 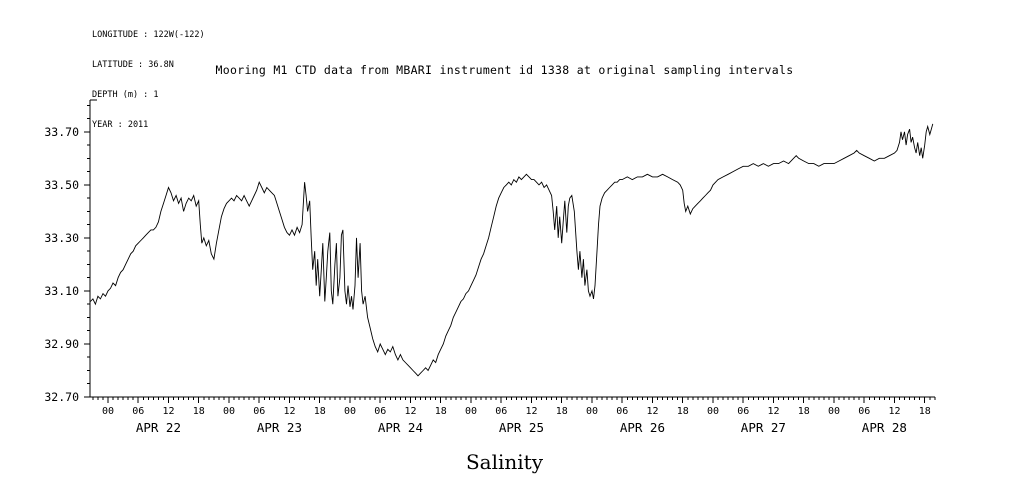 What do you see at coordinates (400, 427) in the screenshot?
I see `x-day-label: APR 24` at bounding box center [400, 427].